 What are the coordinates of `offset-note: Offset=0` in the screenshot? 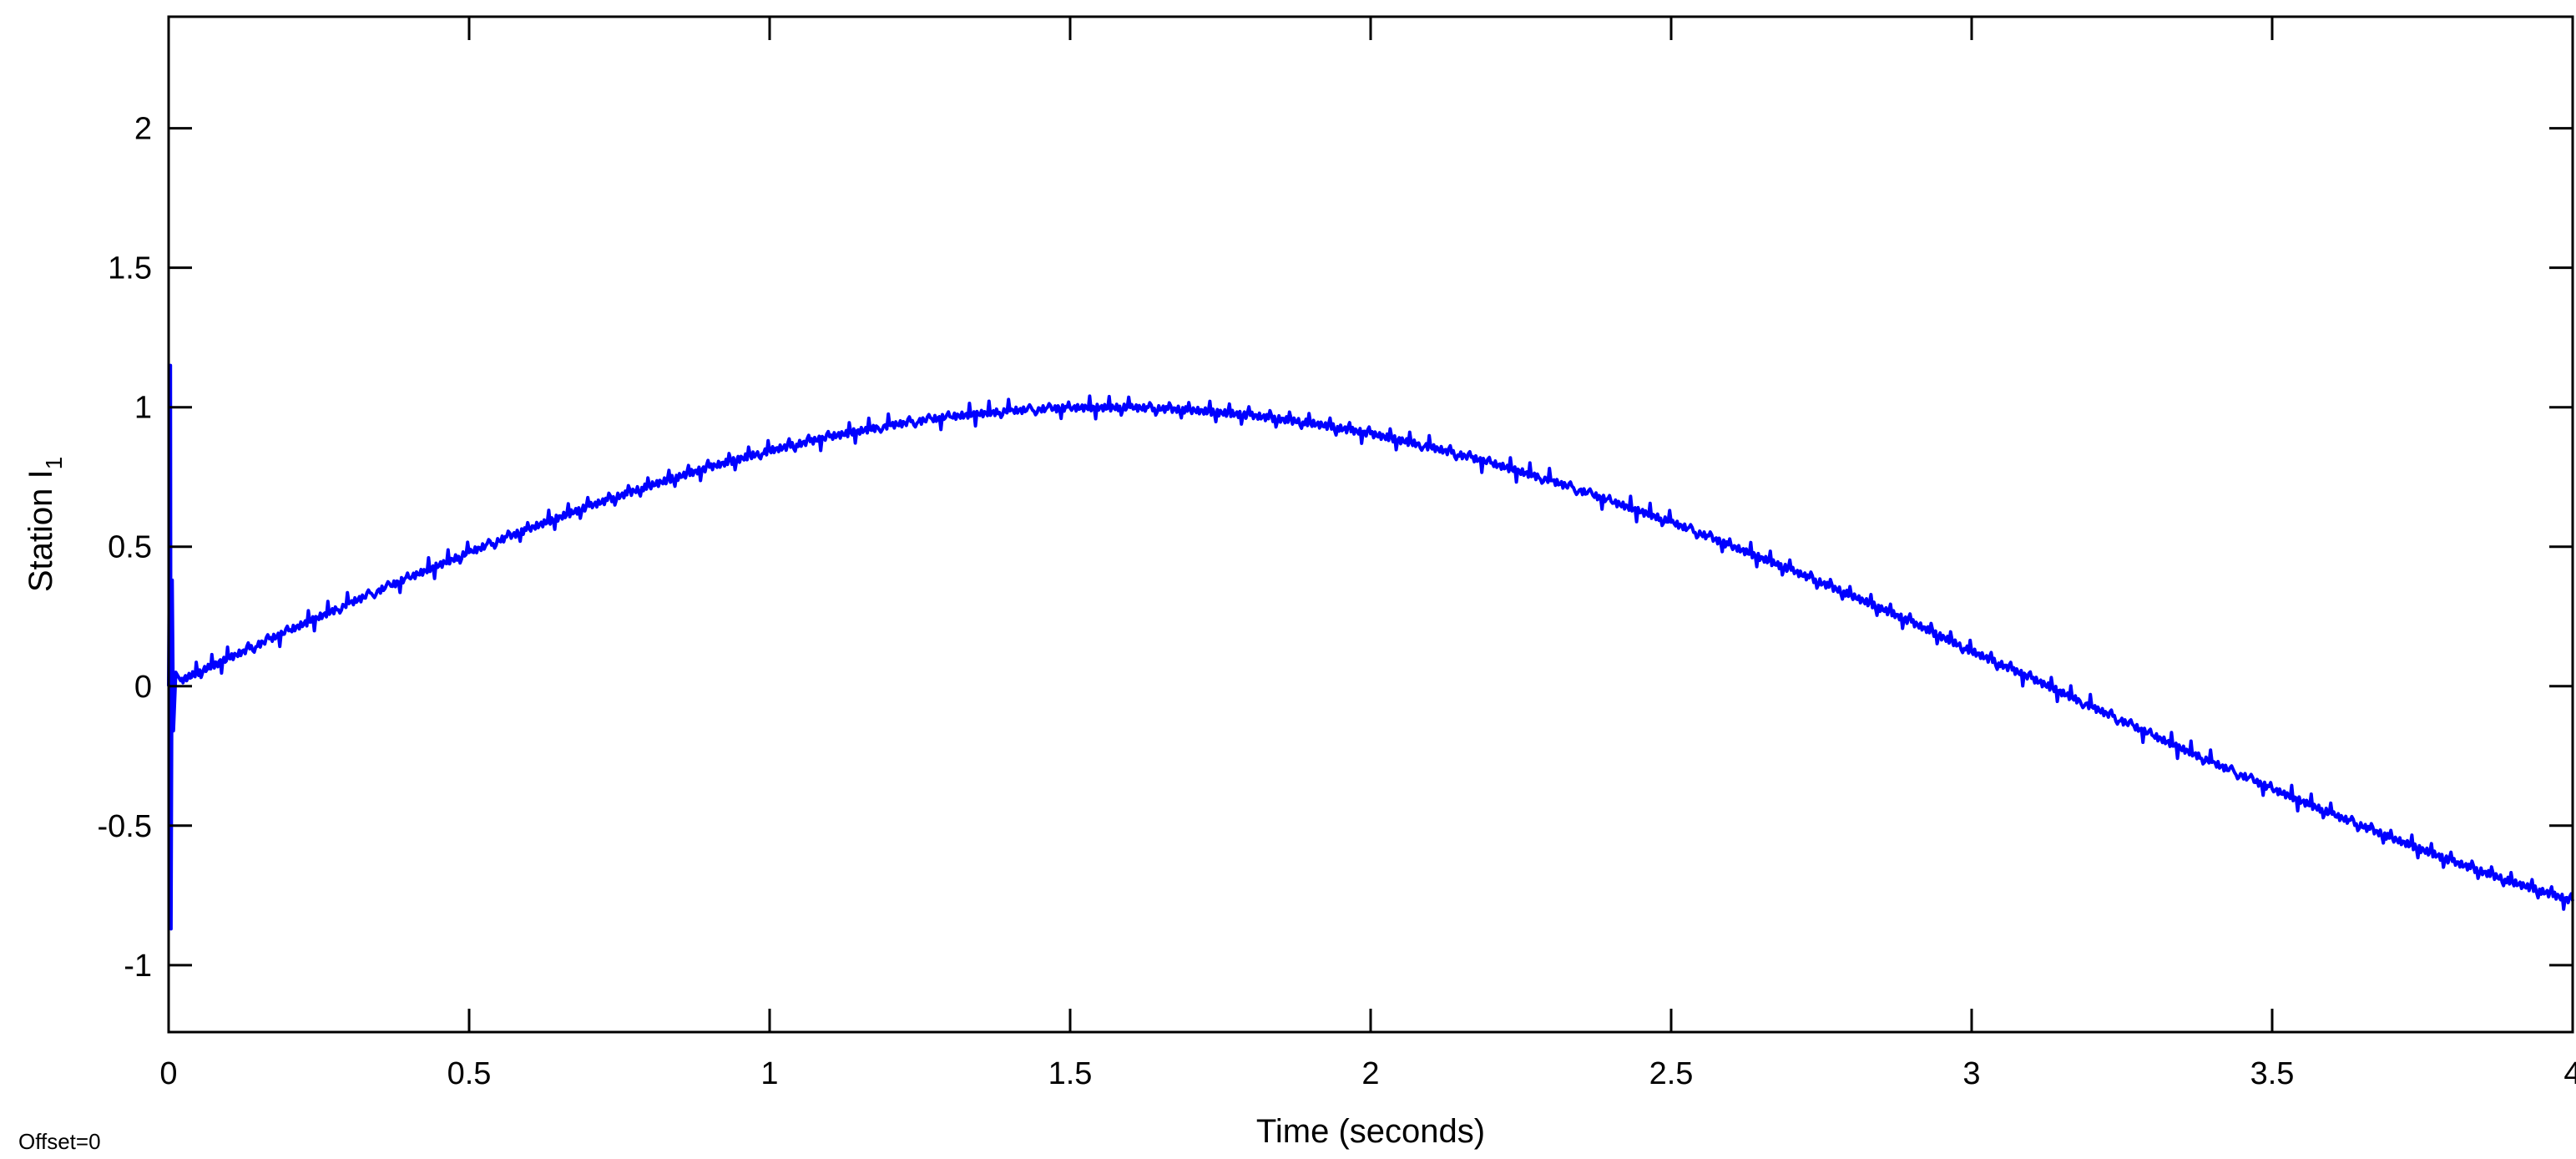 It's located at (60, 1141).